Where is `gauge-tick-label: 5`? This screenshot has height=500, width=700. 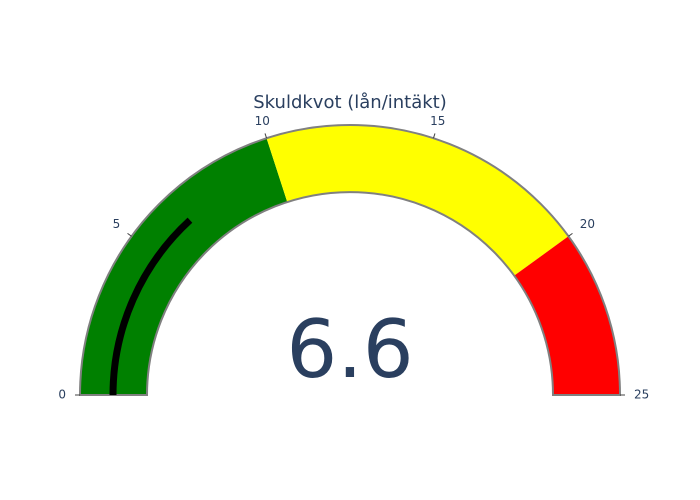 gauge-tick-label: 5 is located at coordinates (117, 224).